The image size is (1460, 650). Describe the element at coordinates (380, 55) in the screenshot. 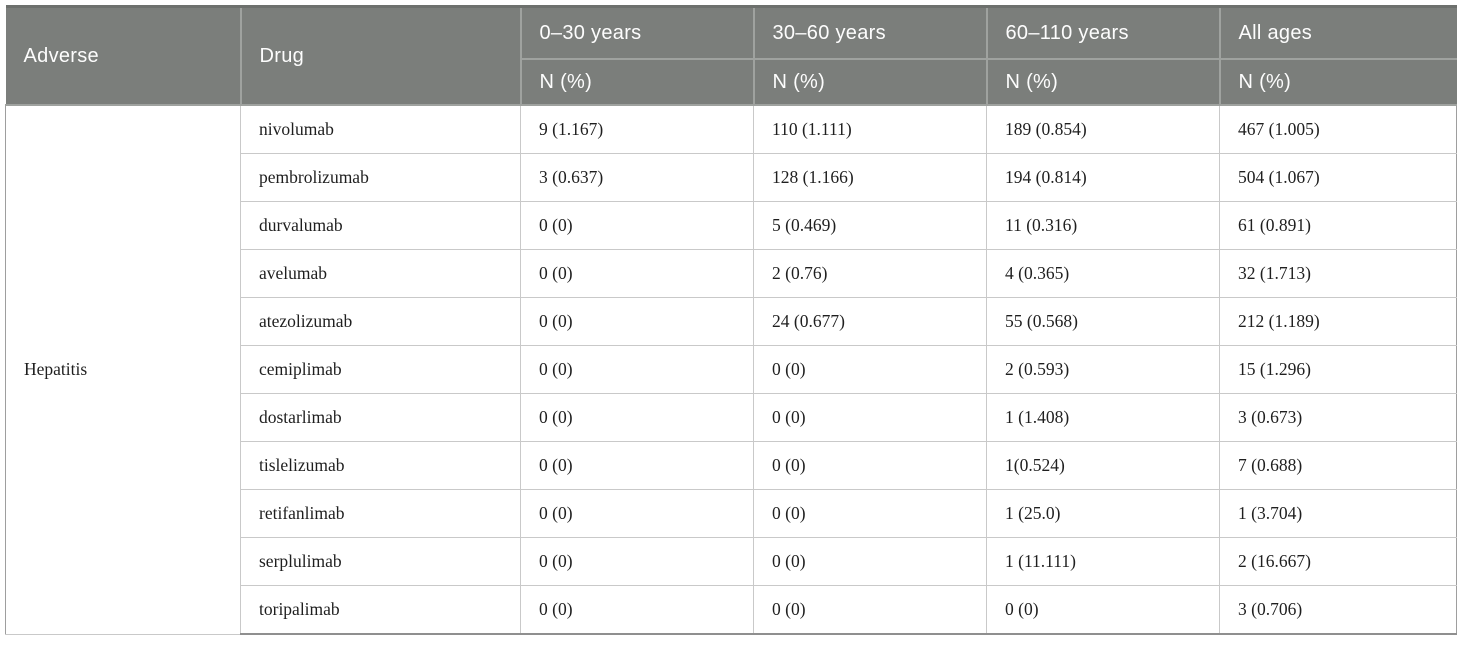

I see `col-header-drug: Drug` at that location.